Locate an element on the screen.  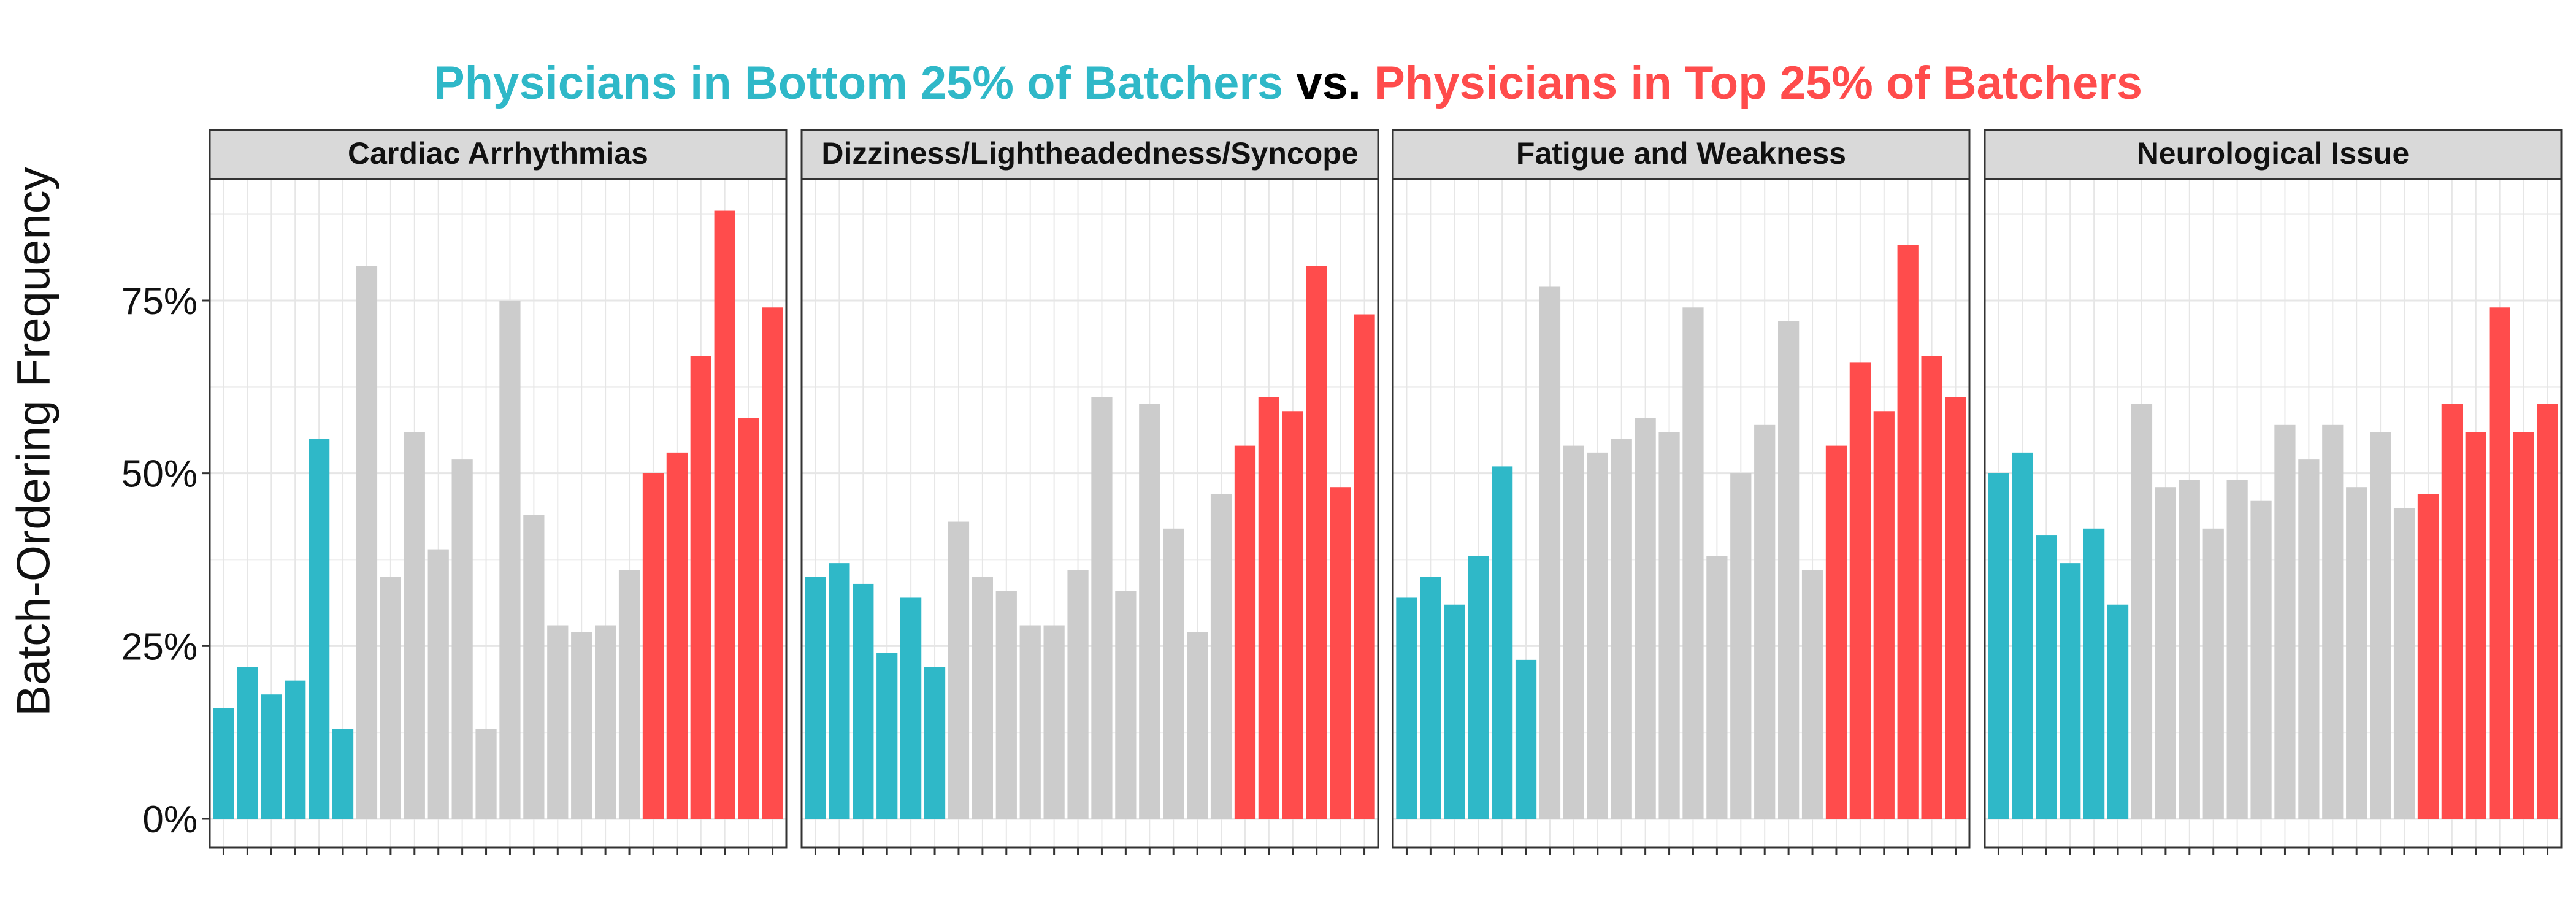
facet-title: Dizziness/Lightheadedness/Syncope is located at coordinates (1089, 153).